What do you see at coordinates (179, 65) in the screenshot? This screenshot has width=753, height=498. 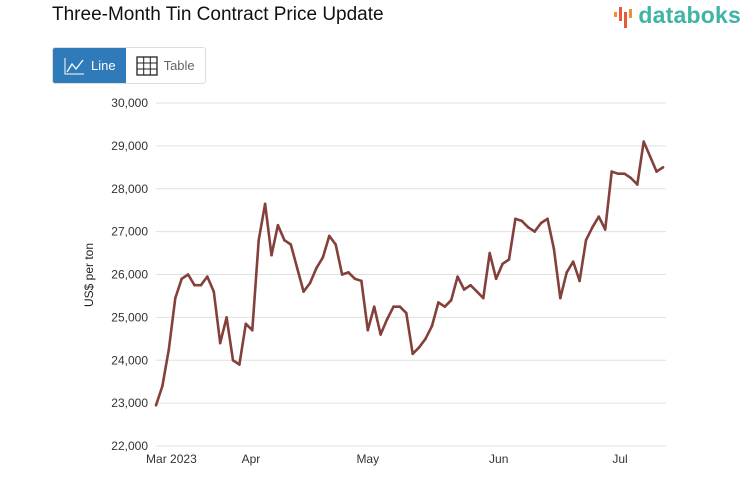 I see `table-view-label: Table` at bounding box center [179, 65].